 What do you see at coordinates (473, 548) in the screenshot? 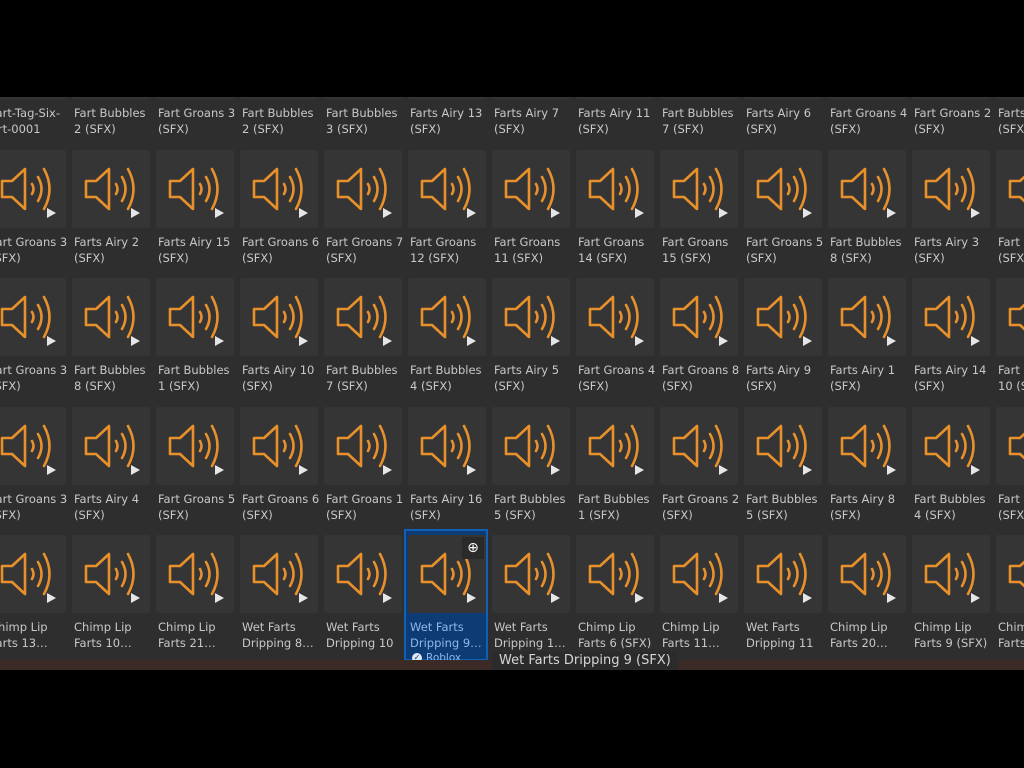
I see `zoom-in-icon: ⊕` at bounding box center [473, 548].